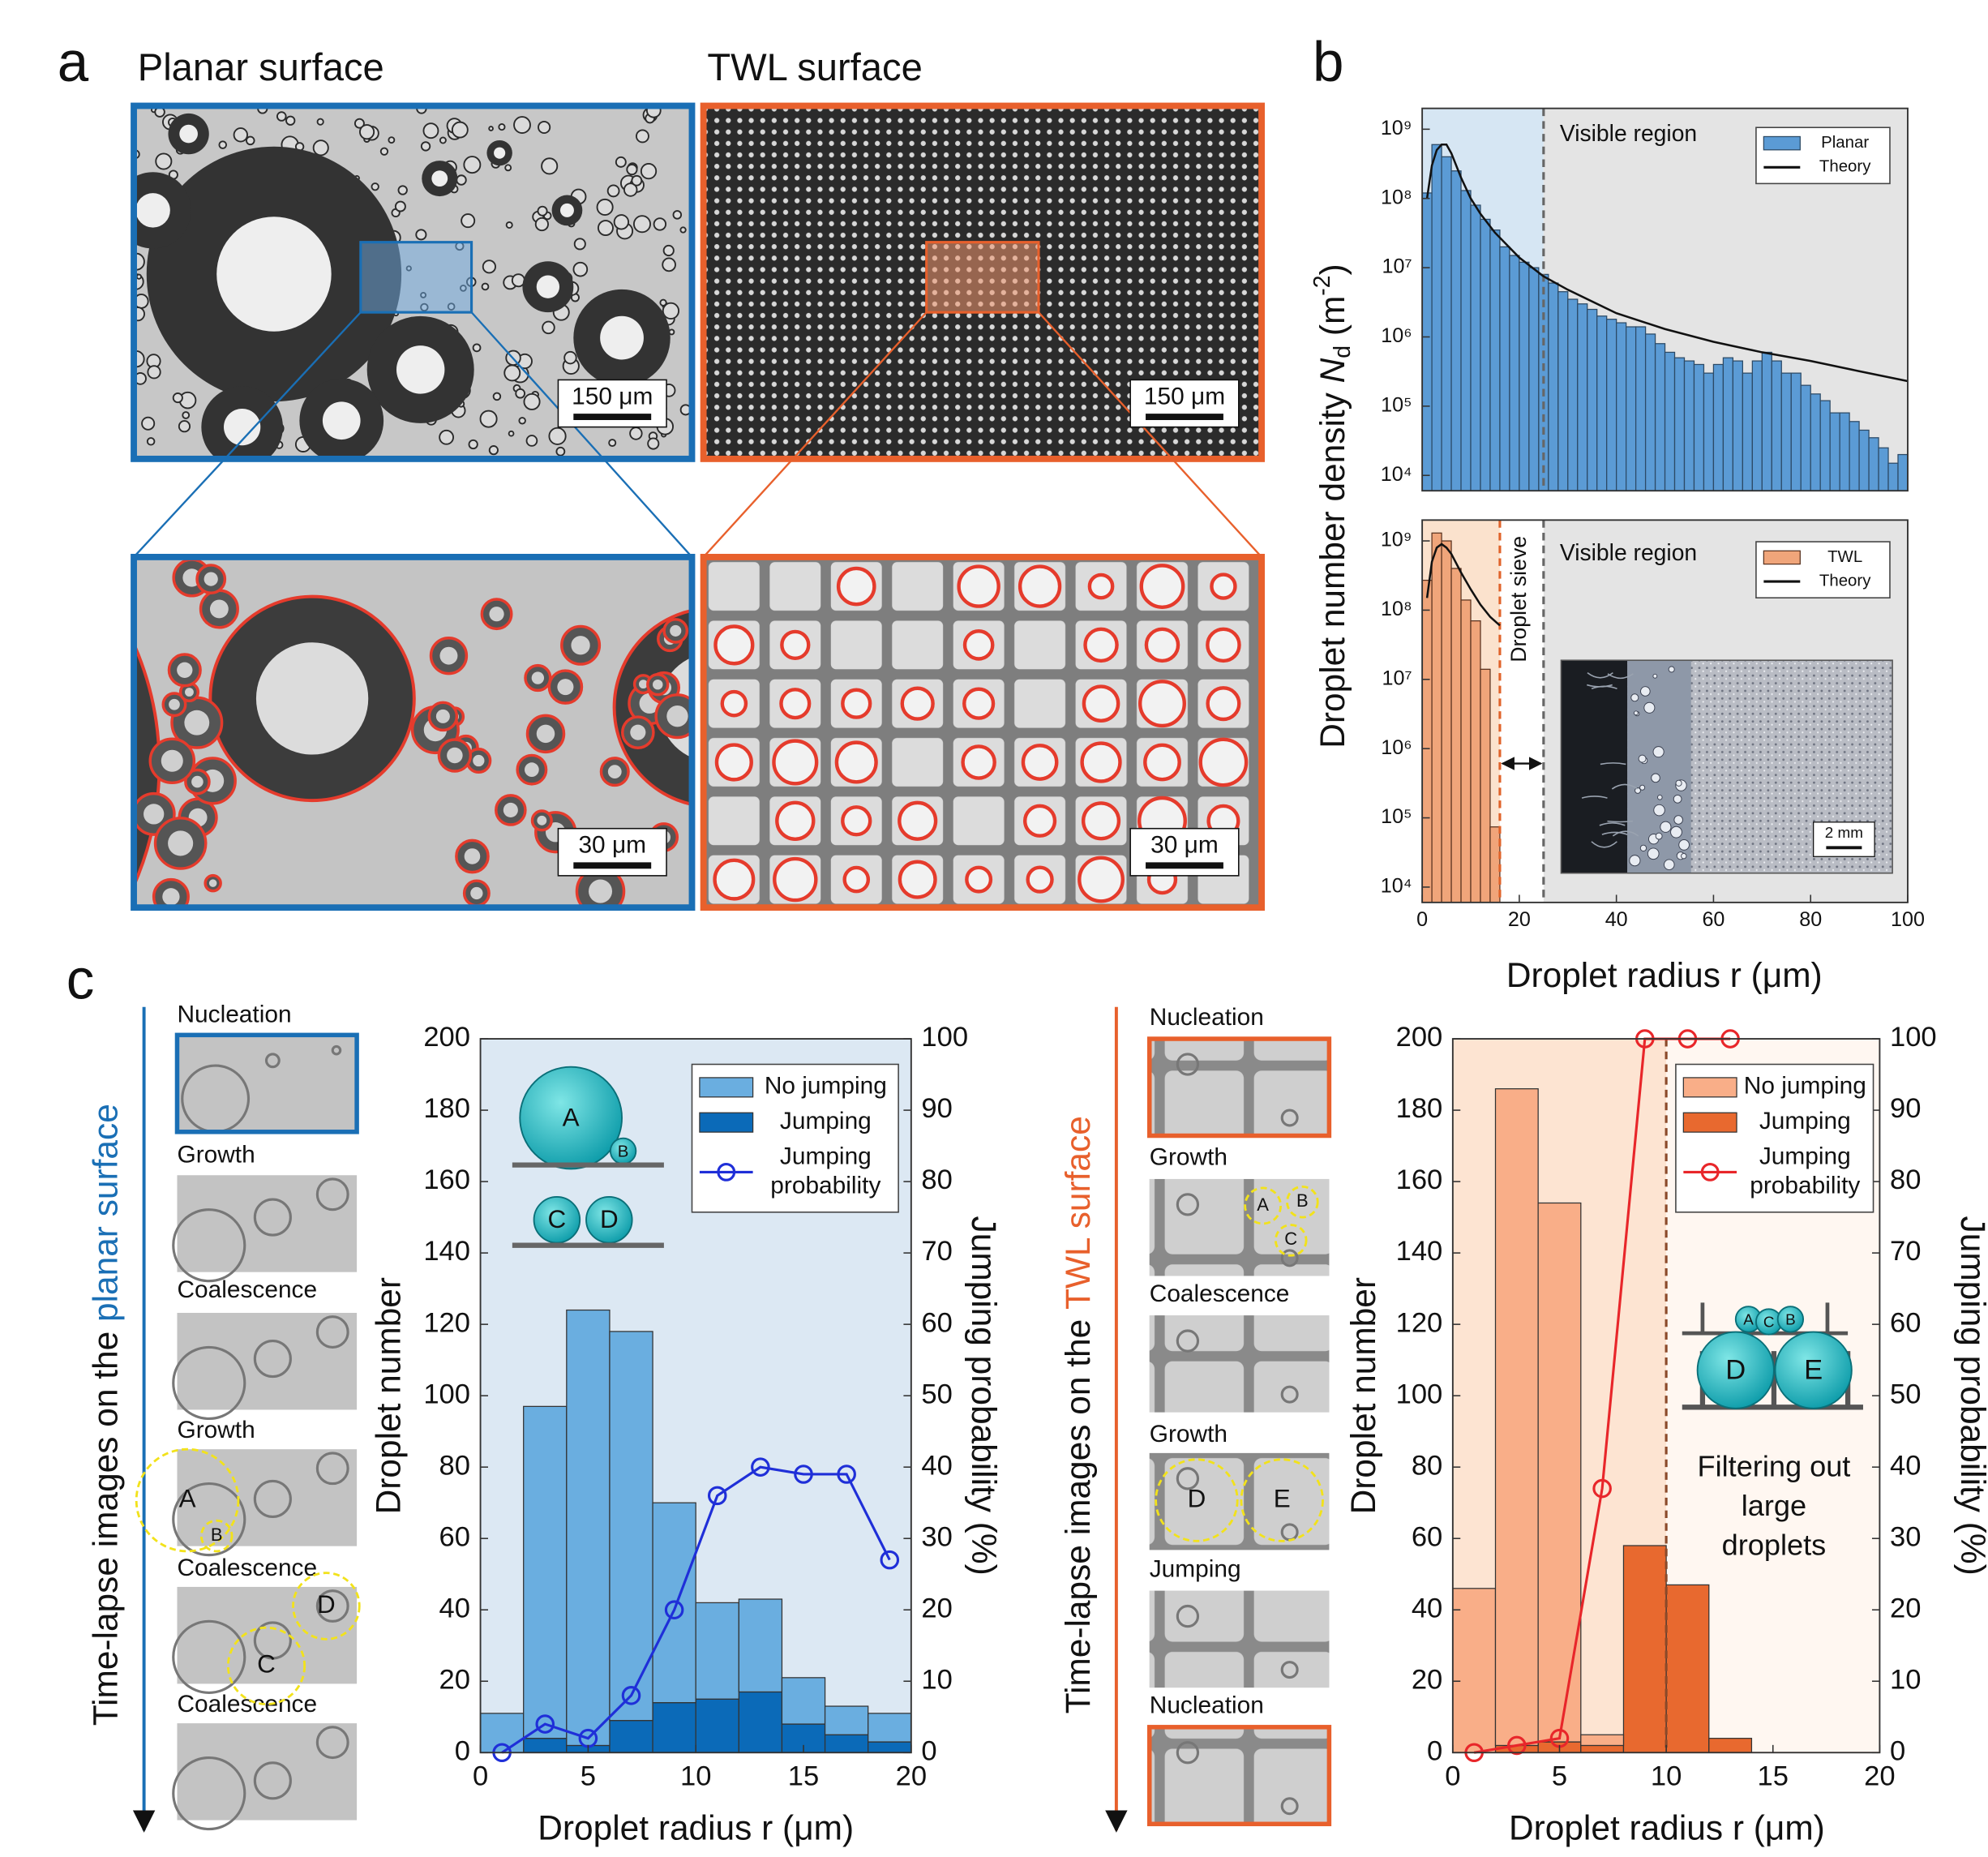  What do you see at coordinates (326, 1604) in the screenshot?
I see `marker-label: D` at bounding box center [326, 1604].